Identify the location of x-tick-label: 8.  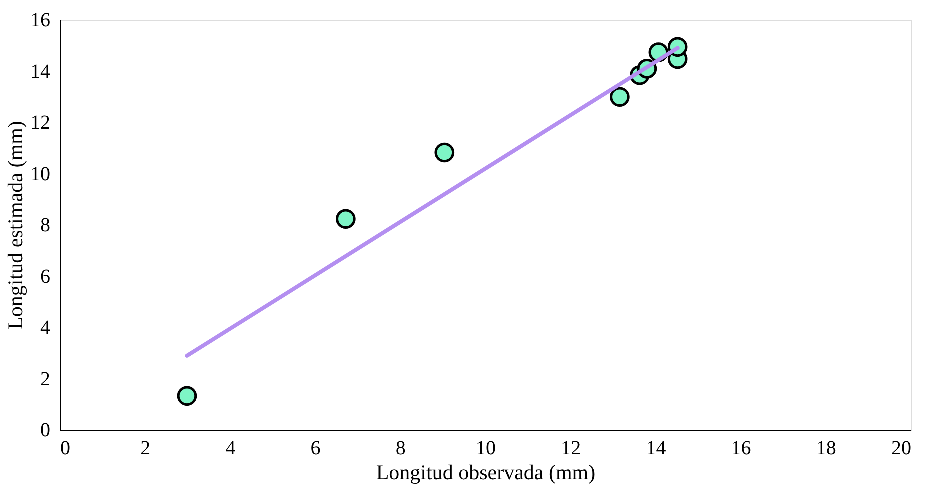
(401, 449).